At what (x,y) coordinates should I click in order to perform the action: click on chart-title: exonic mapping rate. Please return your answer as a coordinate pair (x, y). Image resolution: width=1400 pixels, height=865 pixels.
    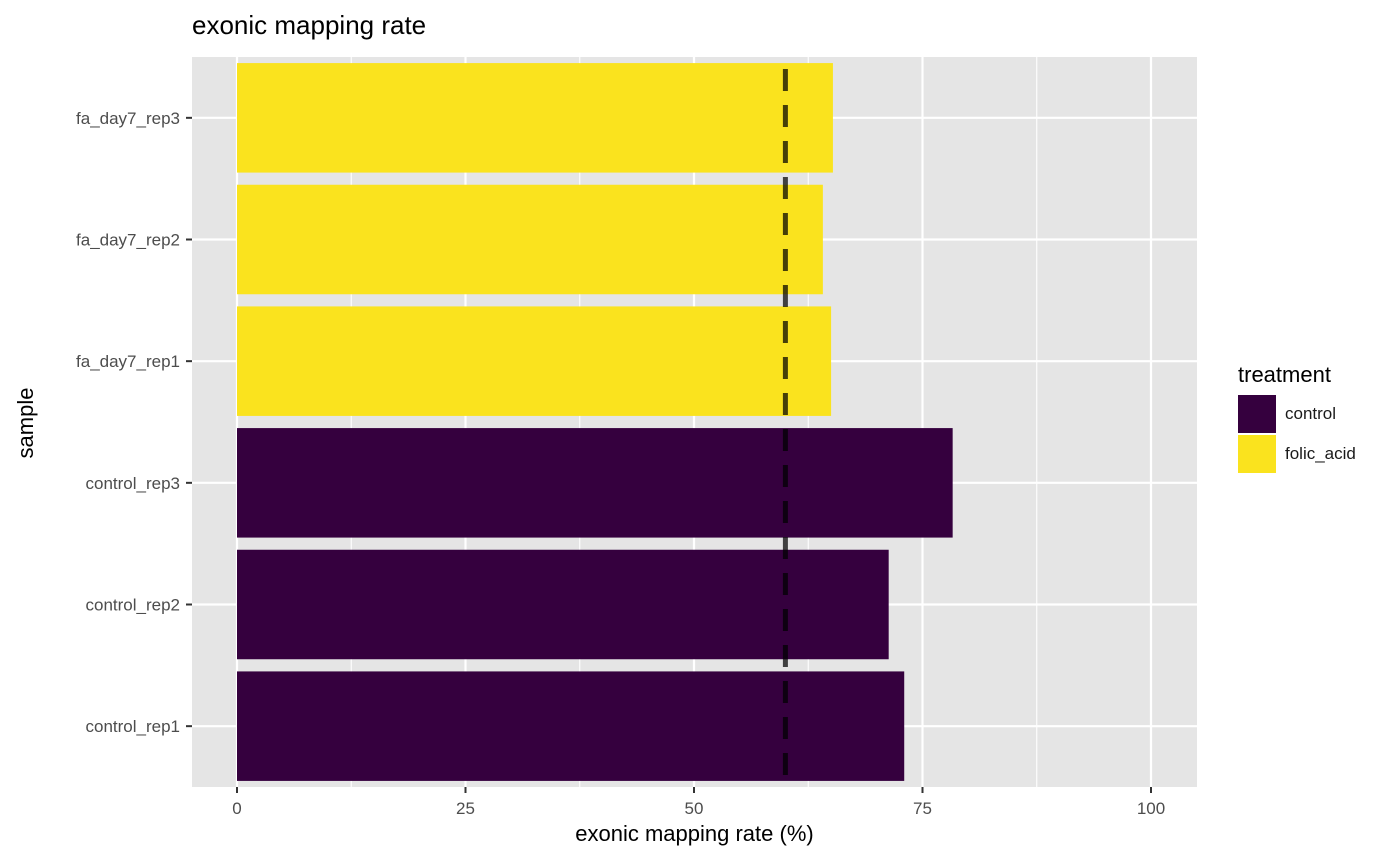
    Looking at the image, I should click on (309, 25).